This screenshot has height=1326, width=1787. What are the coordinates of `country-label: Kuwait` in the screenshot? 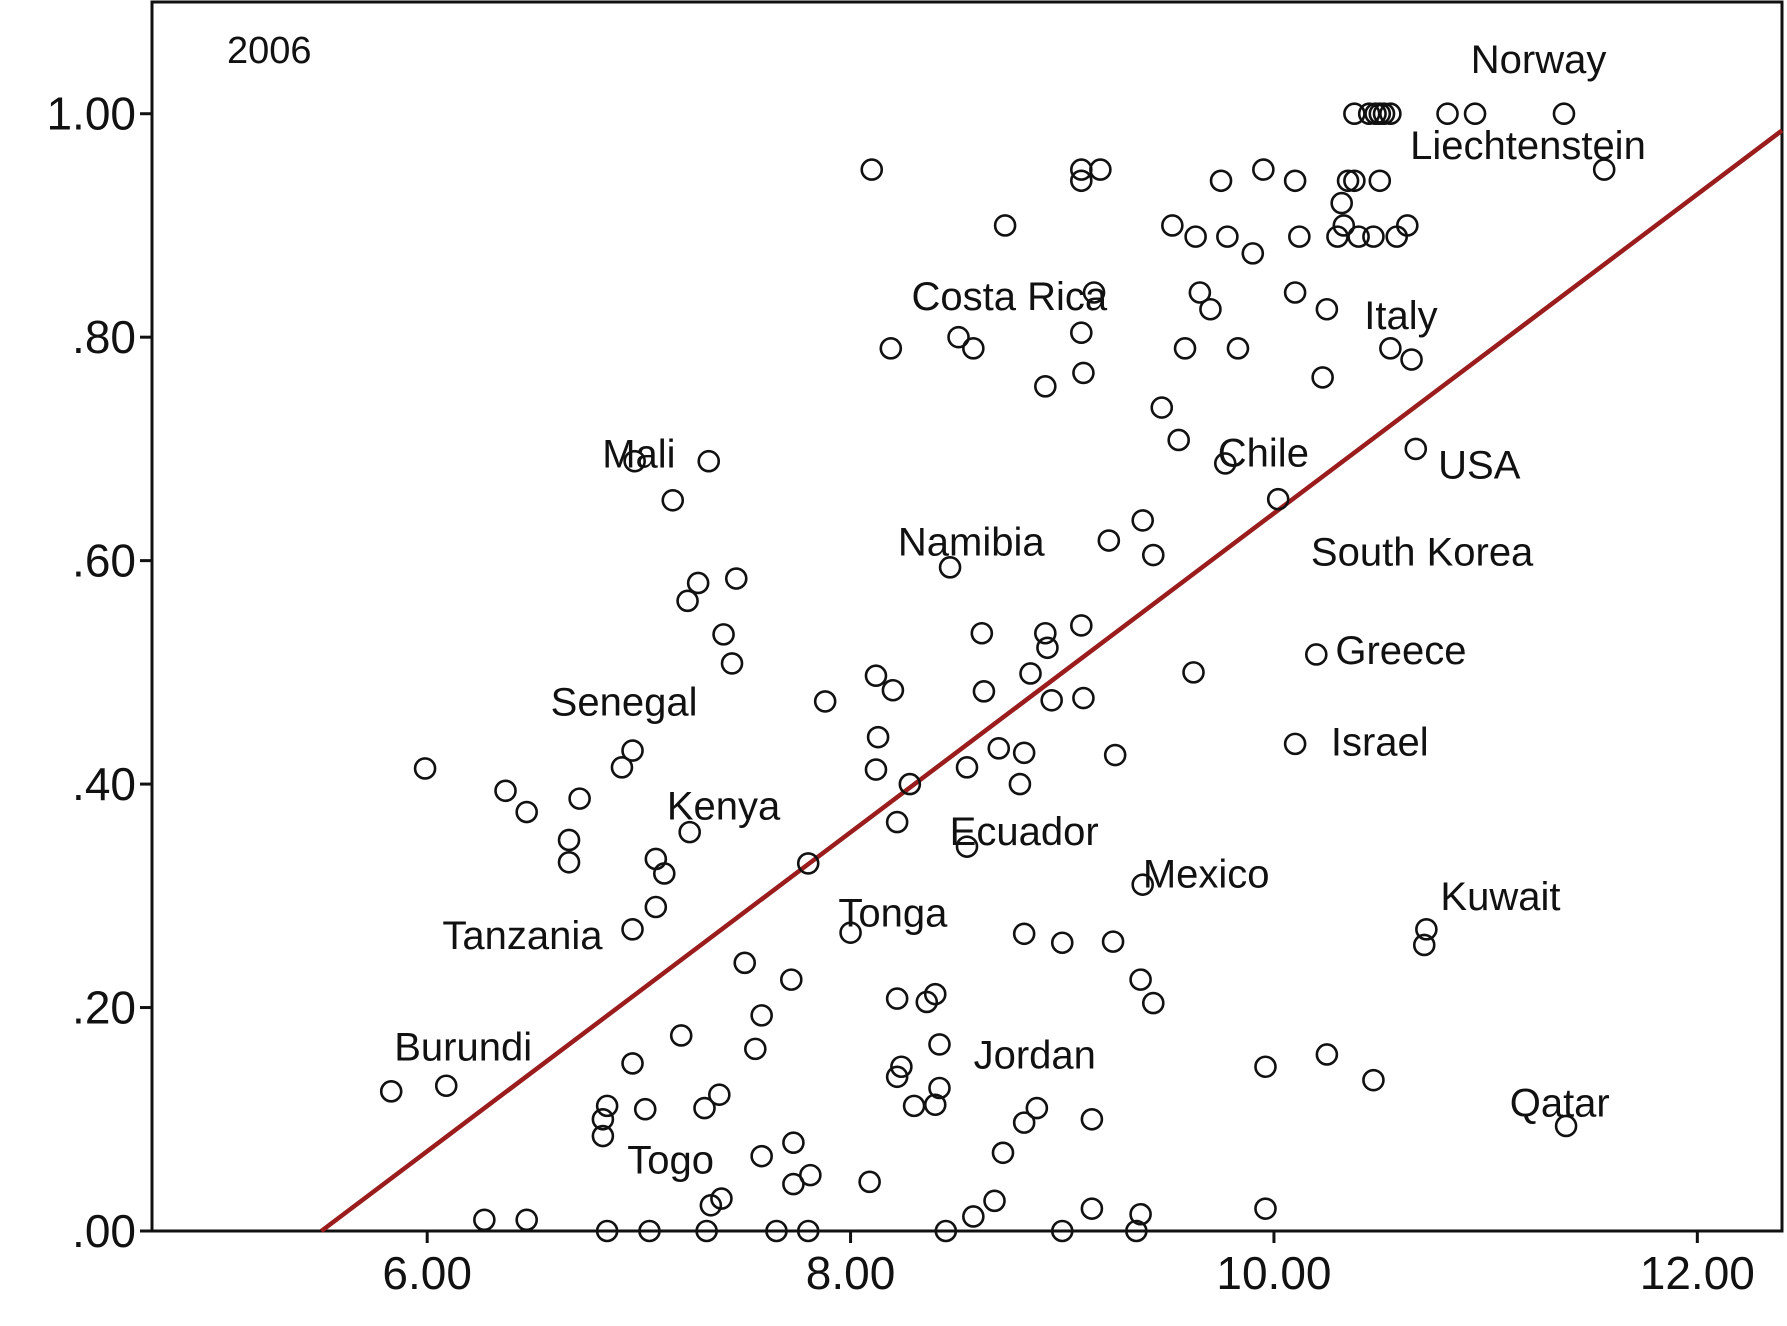 It's located at (1500, 897).